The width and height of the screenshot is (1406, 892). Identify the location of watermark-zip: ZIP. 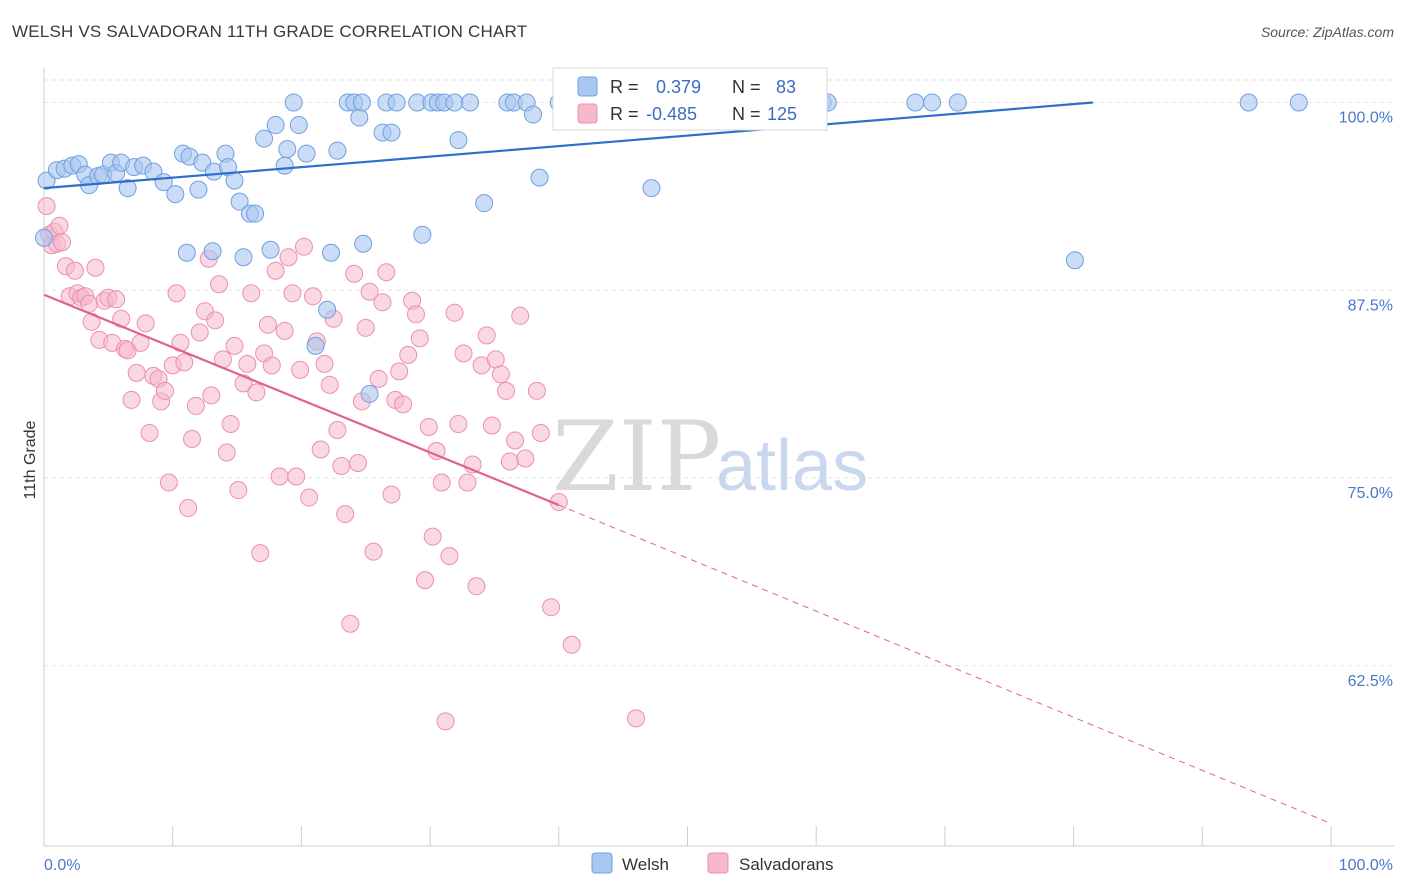
(636, 457).